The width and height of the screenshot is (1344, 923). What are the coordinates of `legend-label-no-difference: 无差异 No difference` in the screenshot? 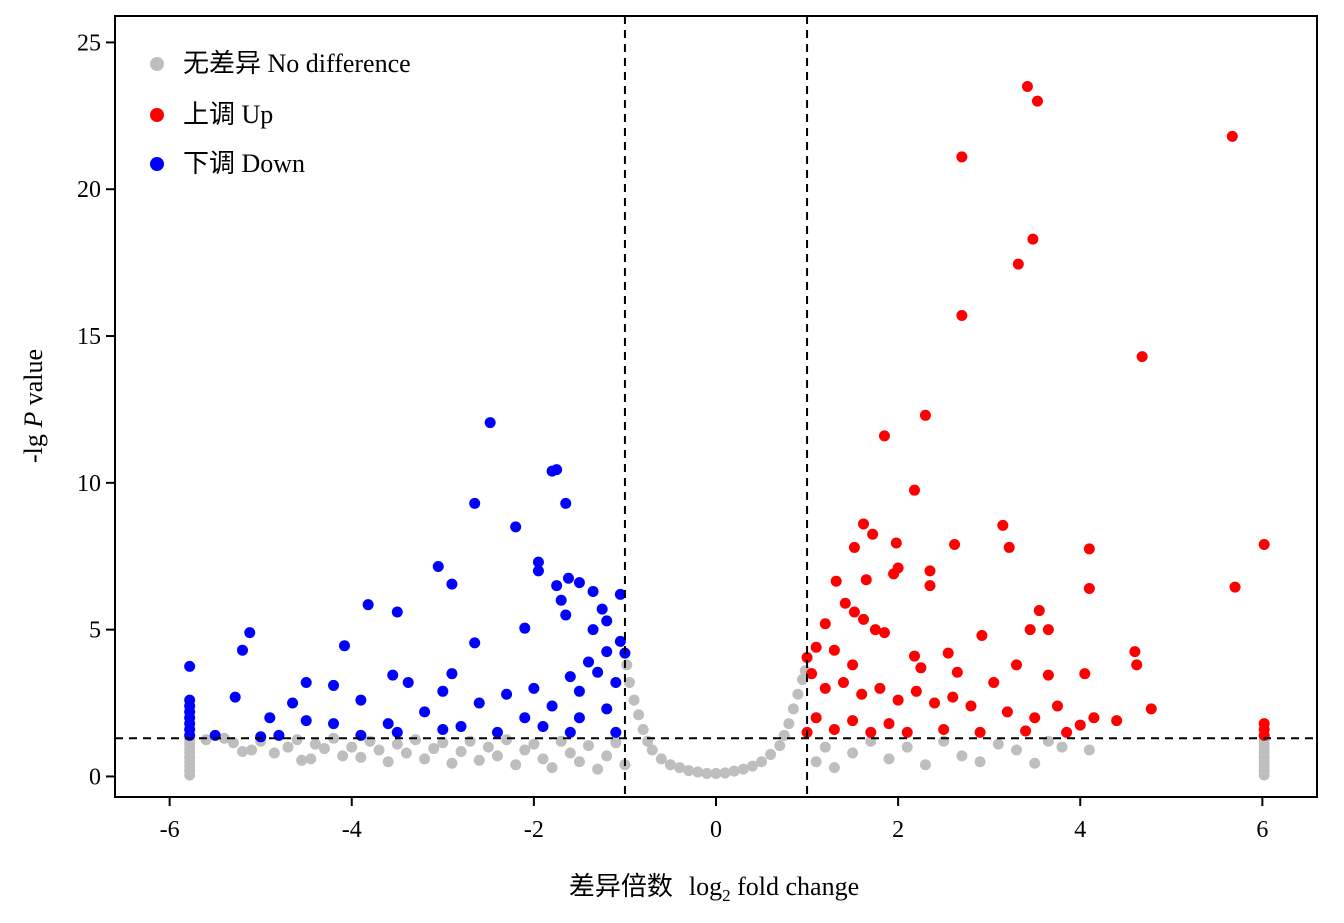 It's located at (297, 63).